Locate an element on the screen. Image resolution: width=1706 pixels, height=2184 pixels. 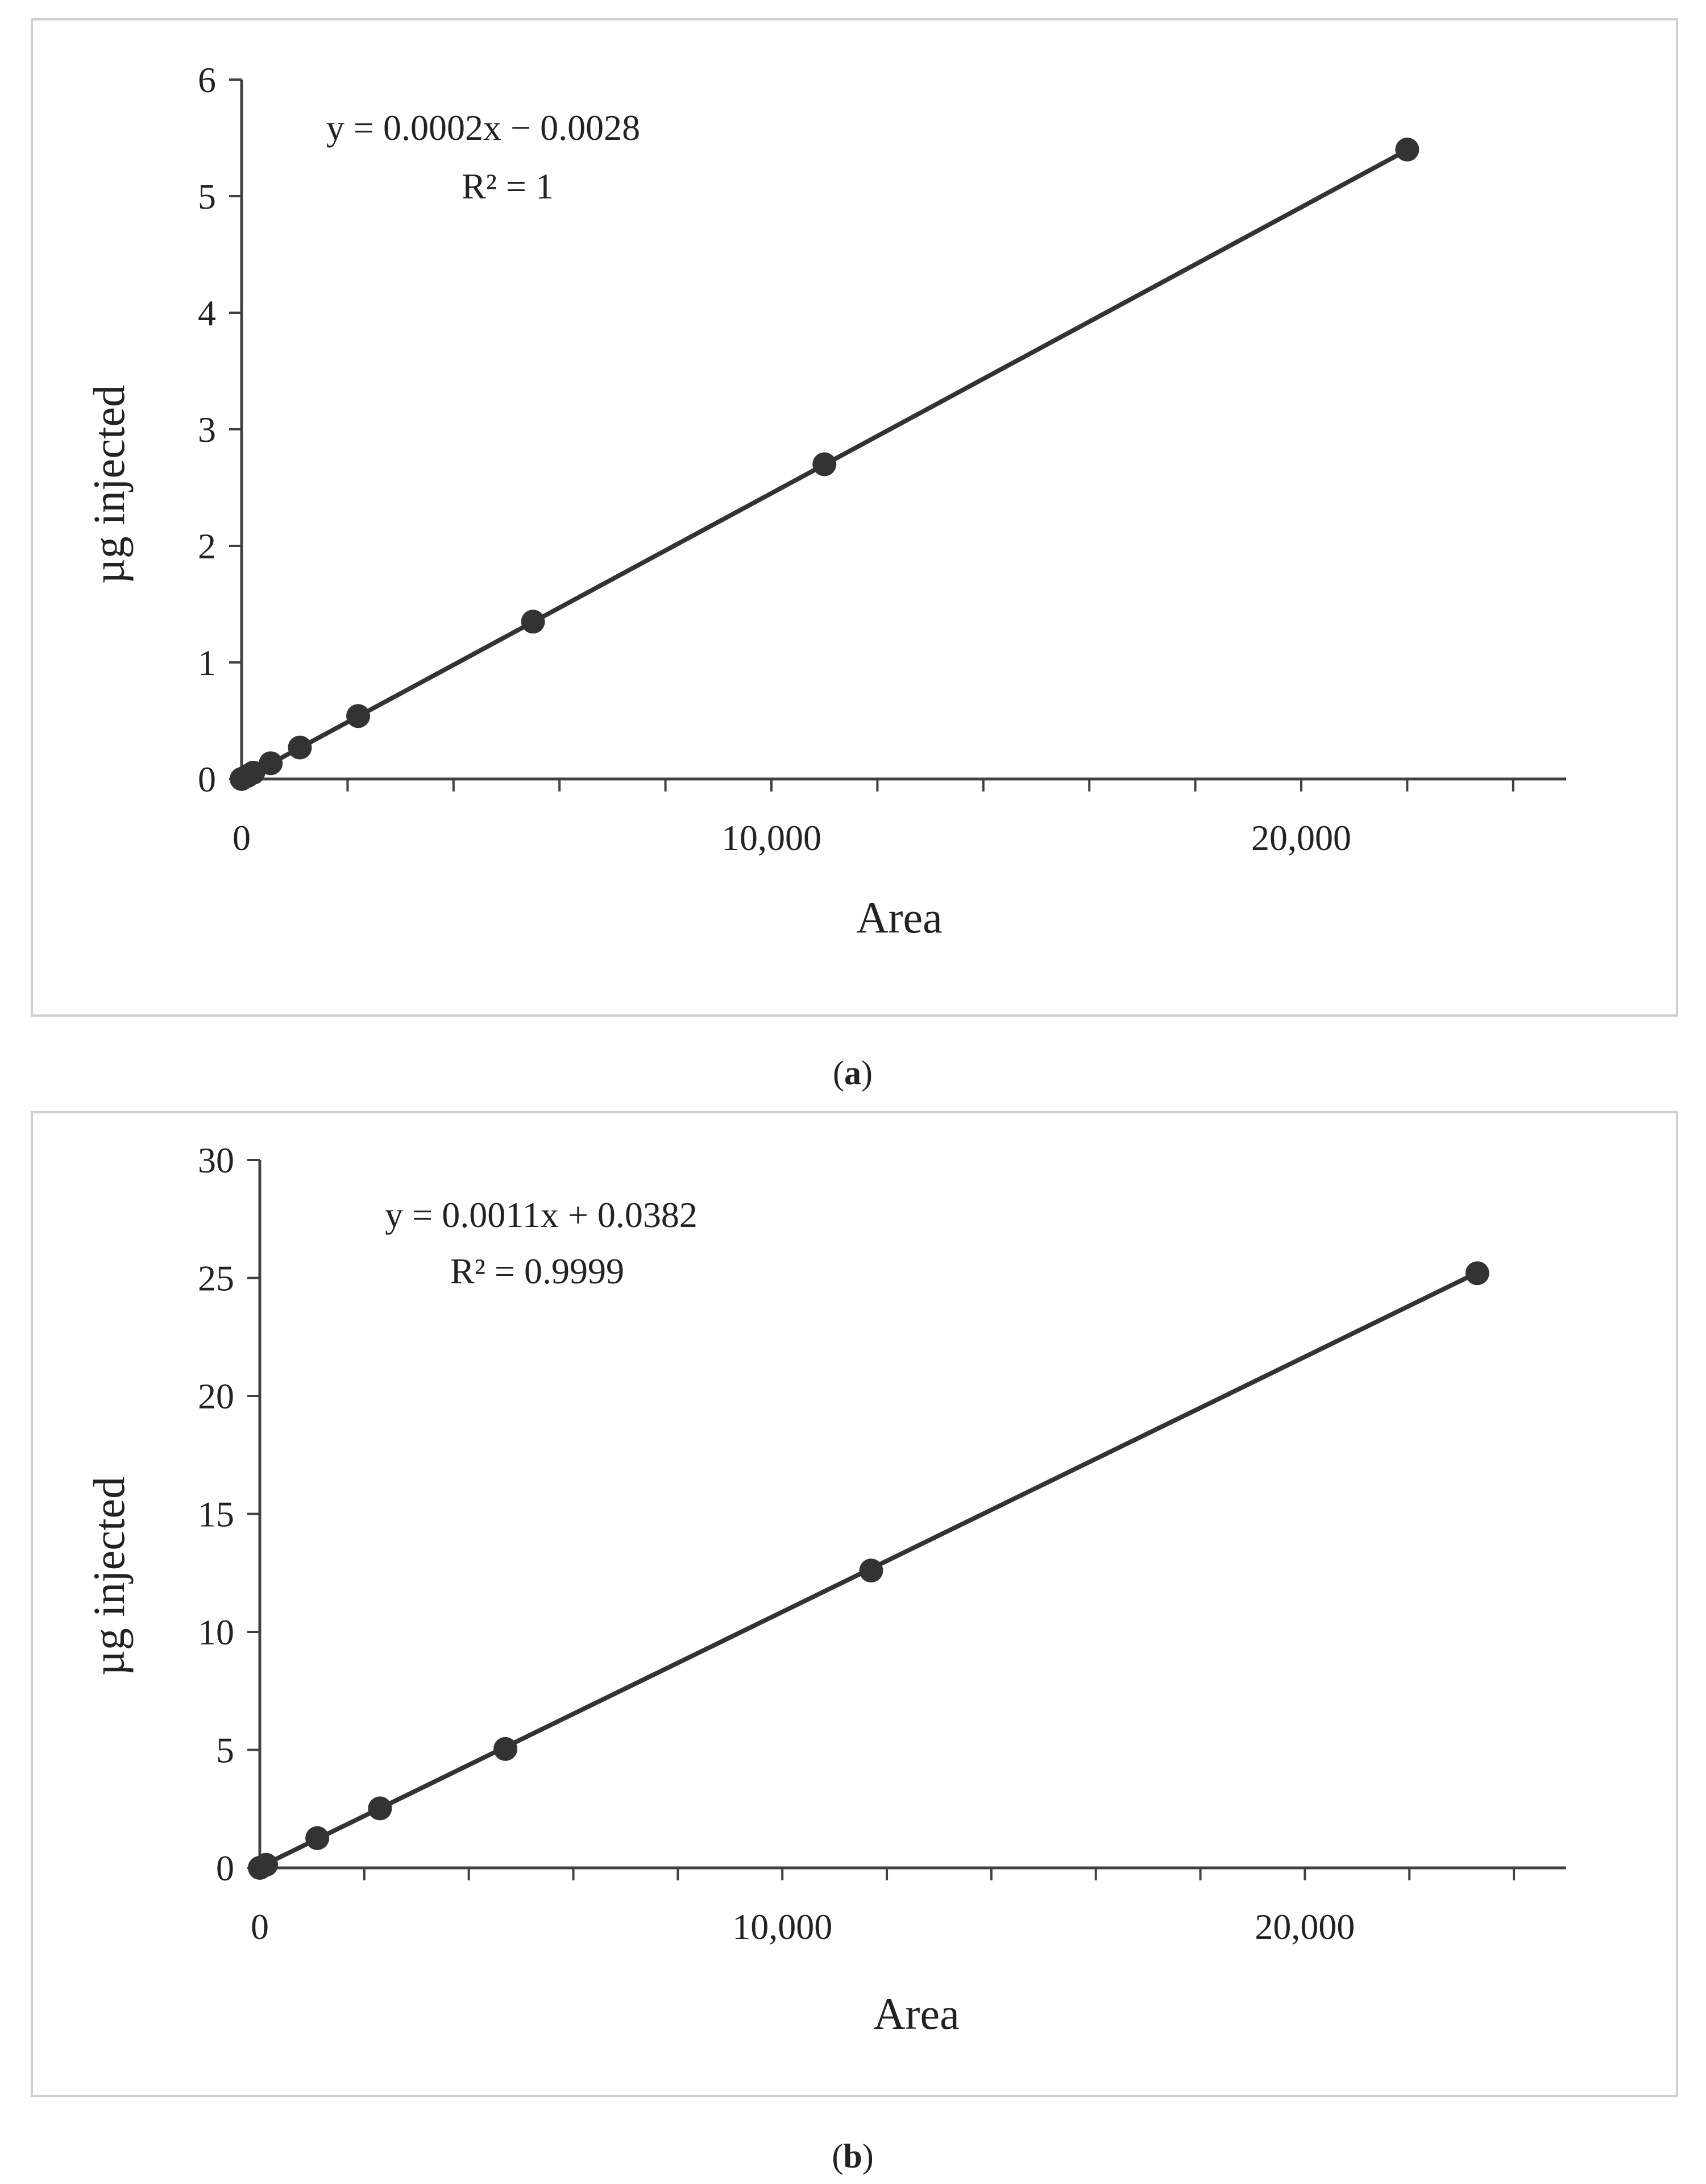
y-tick-label-b: 5 is located at coordinates (225, 1750).